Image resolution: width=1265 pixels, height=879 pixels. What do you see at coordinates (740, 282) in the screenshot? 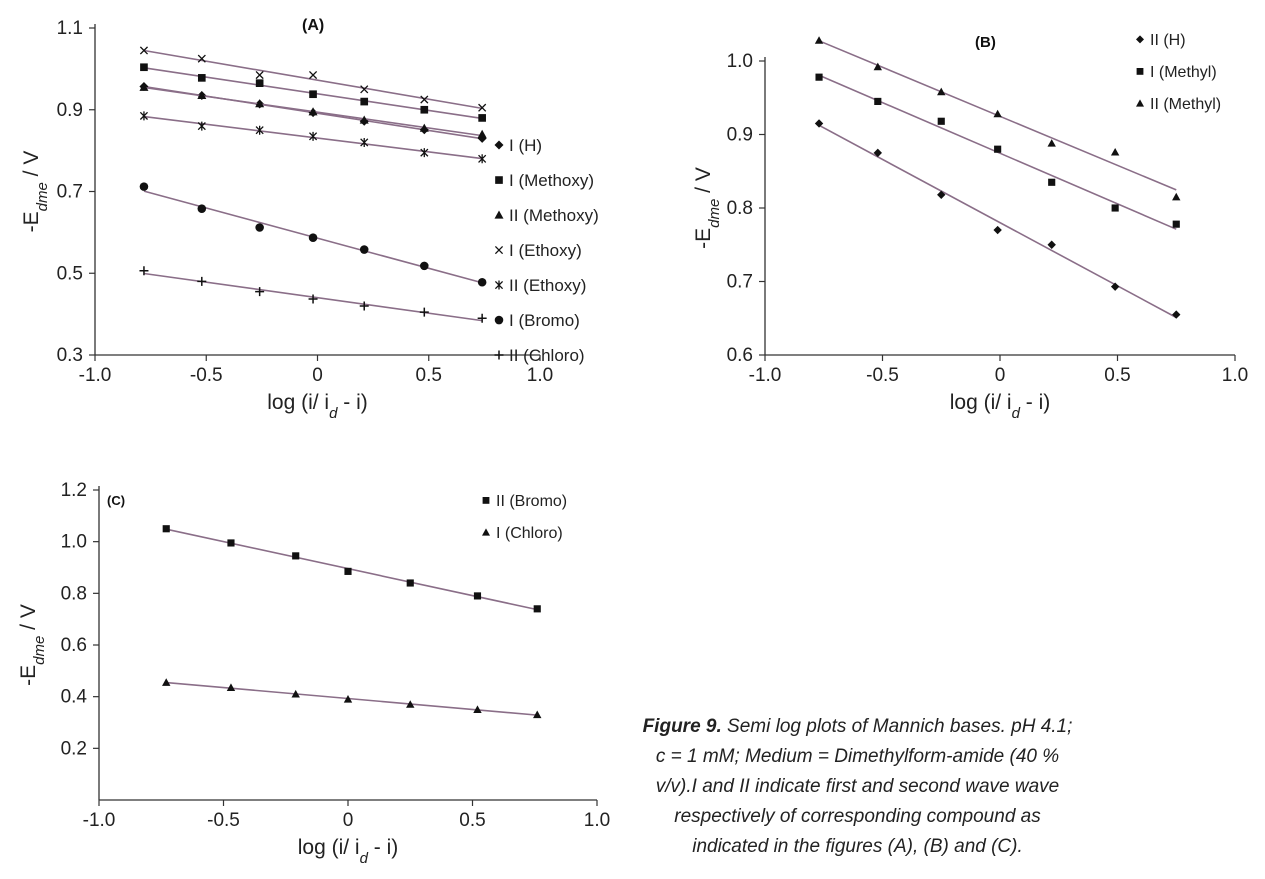
I see `chart-b-y-tick-label: 0.7` at bounding box center [740, 282].